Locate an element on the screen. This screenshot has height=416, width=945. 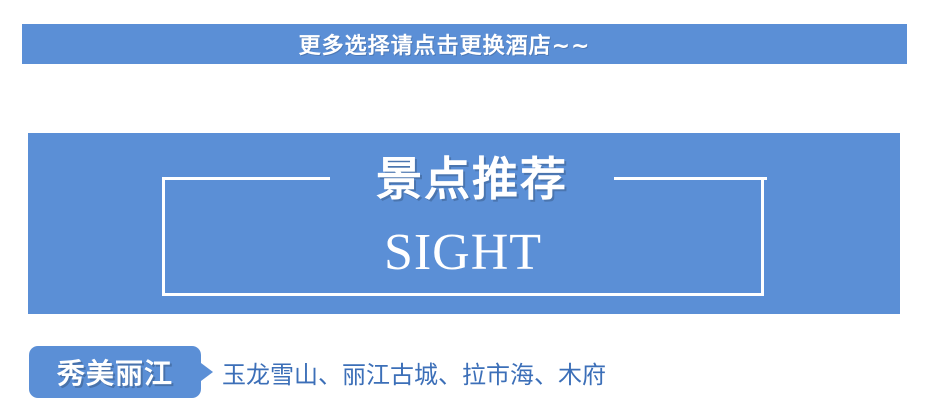
frame-line-right is located at coordinates (690, 178).